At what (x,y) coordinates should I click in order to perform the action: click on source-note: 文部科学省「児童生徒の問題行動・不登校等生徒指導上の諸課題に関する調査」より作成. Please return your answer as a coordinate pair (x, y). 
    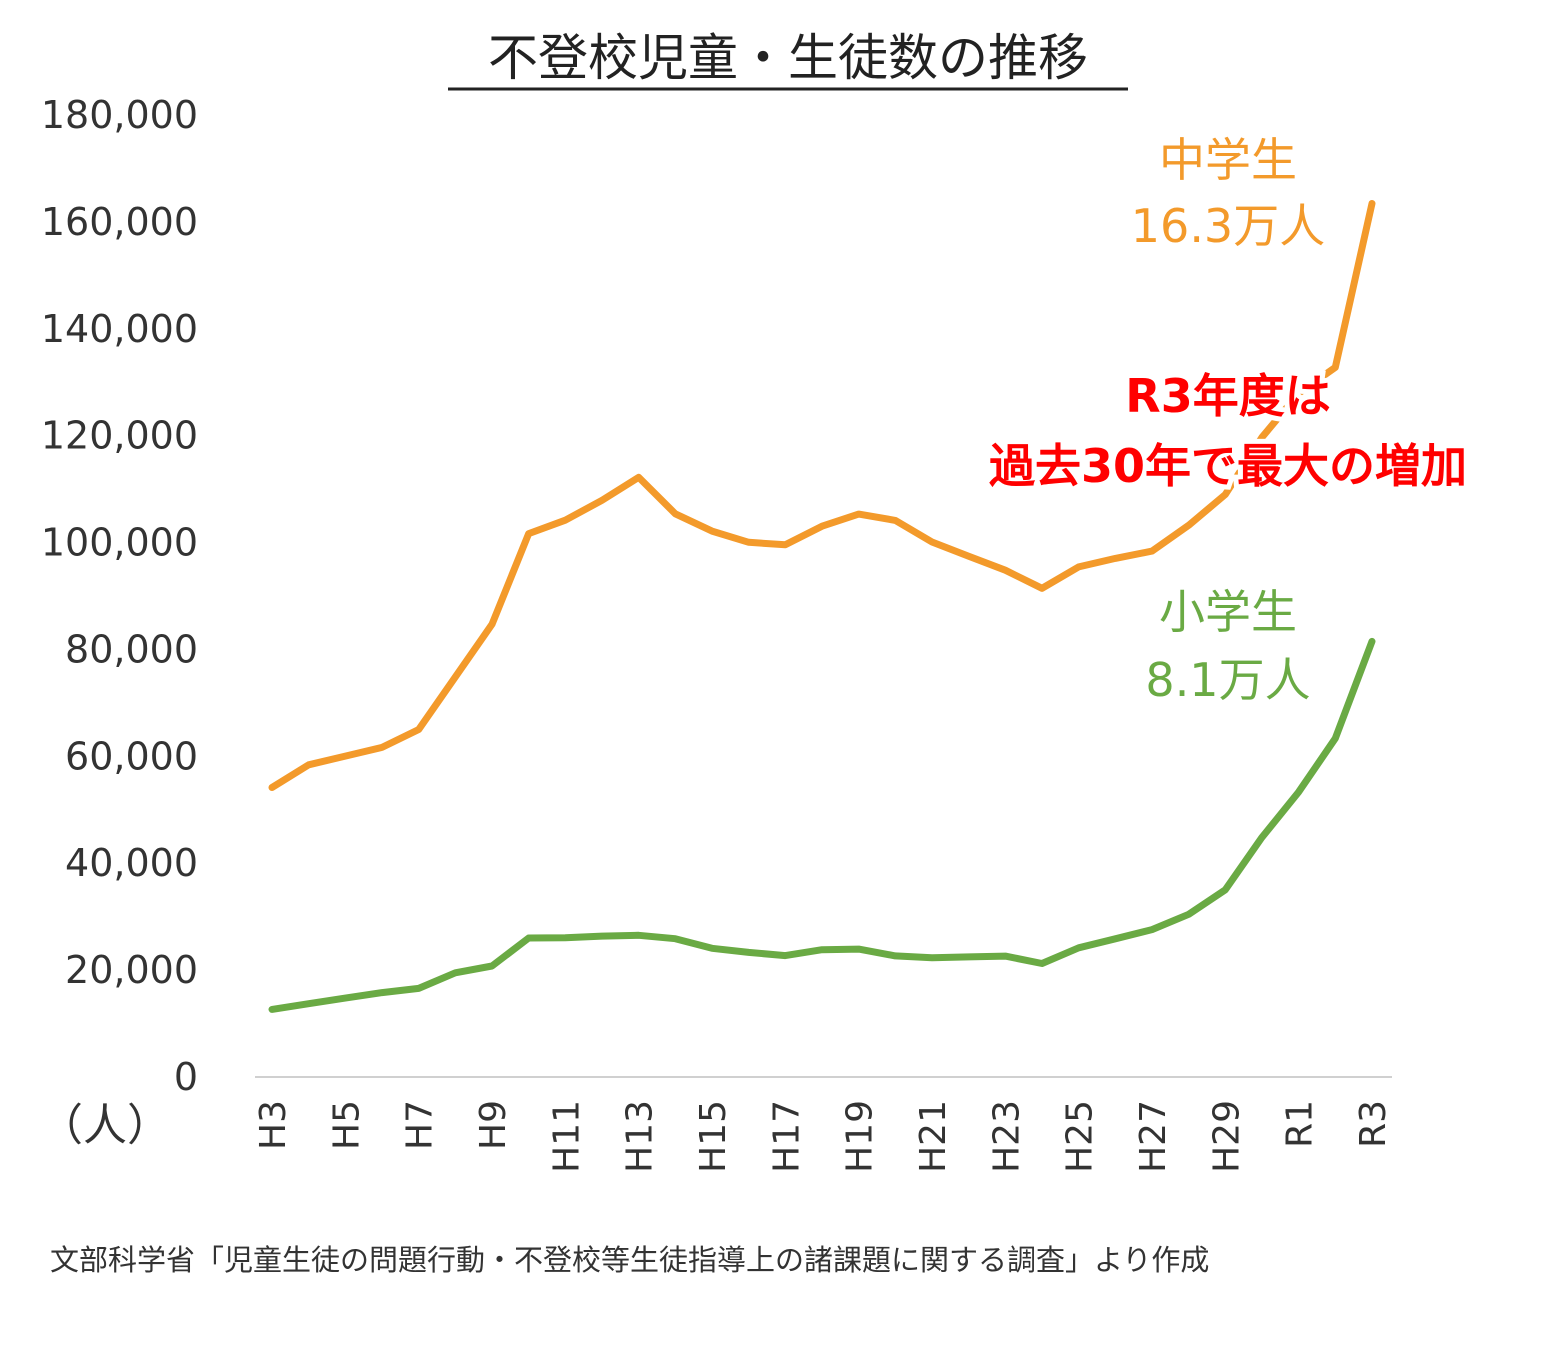
    Looking at the image, I should click on (629, 1260).